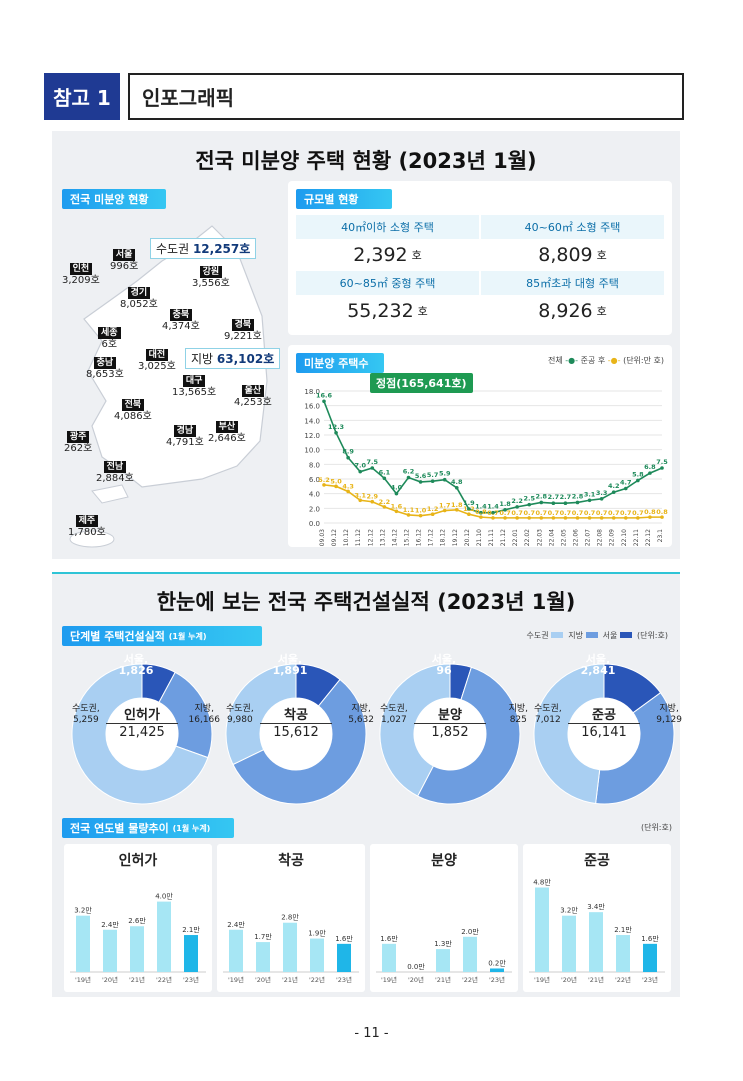  What do you see at coordinates (124, 266) in the screenshot?
I see `region-value: 996호` at bounding box center [124, 266].